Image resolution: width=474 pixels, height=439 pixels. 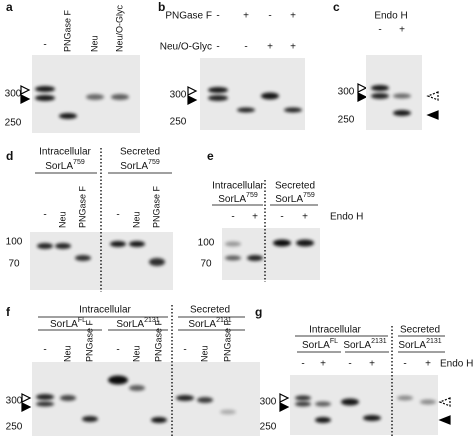 I want to click on panel-label: c, so click(x=336, y=7).